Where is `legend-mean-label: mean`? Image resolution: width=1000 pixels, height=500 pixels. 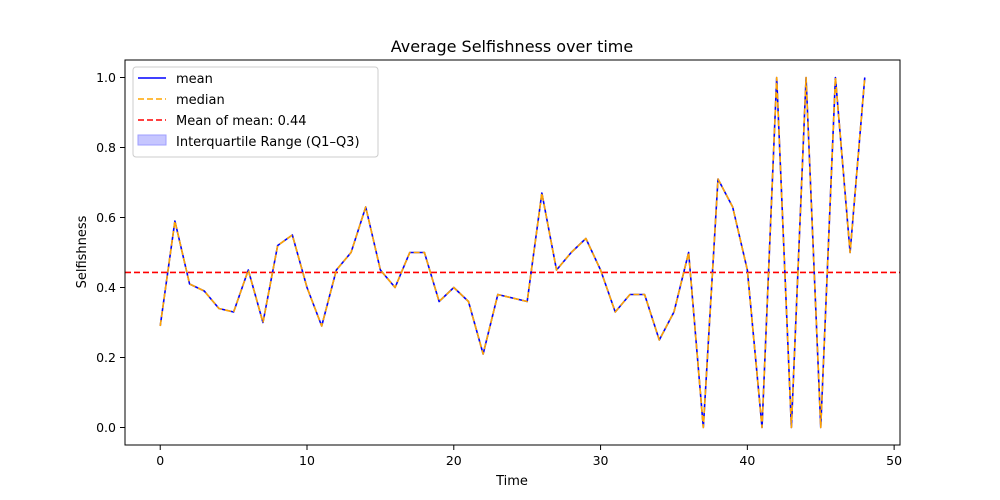
legend-mean-label: mean is located at coordinates (194, 79).